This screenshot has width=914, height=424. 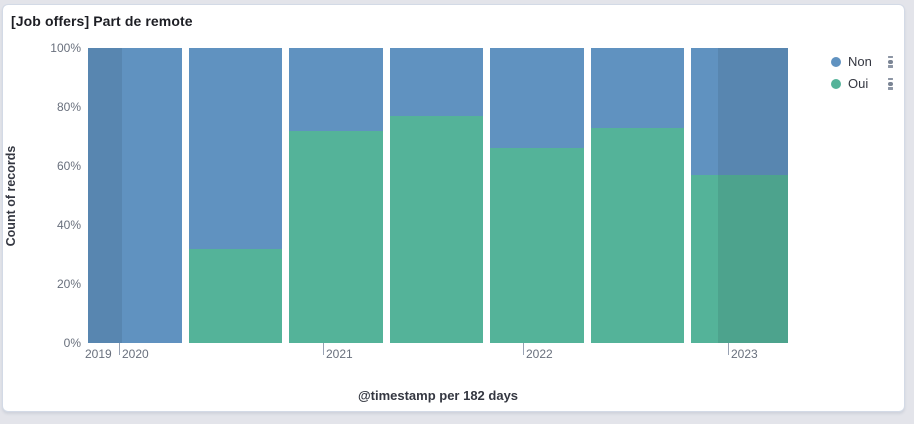 I want to click on y-axis-tick-label: 80%, so click(x=68, y=107).